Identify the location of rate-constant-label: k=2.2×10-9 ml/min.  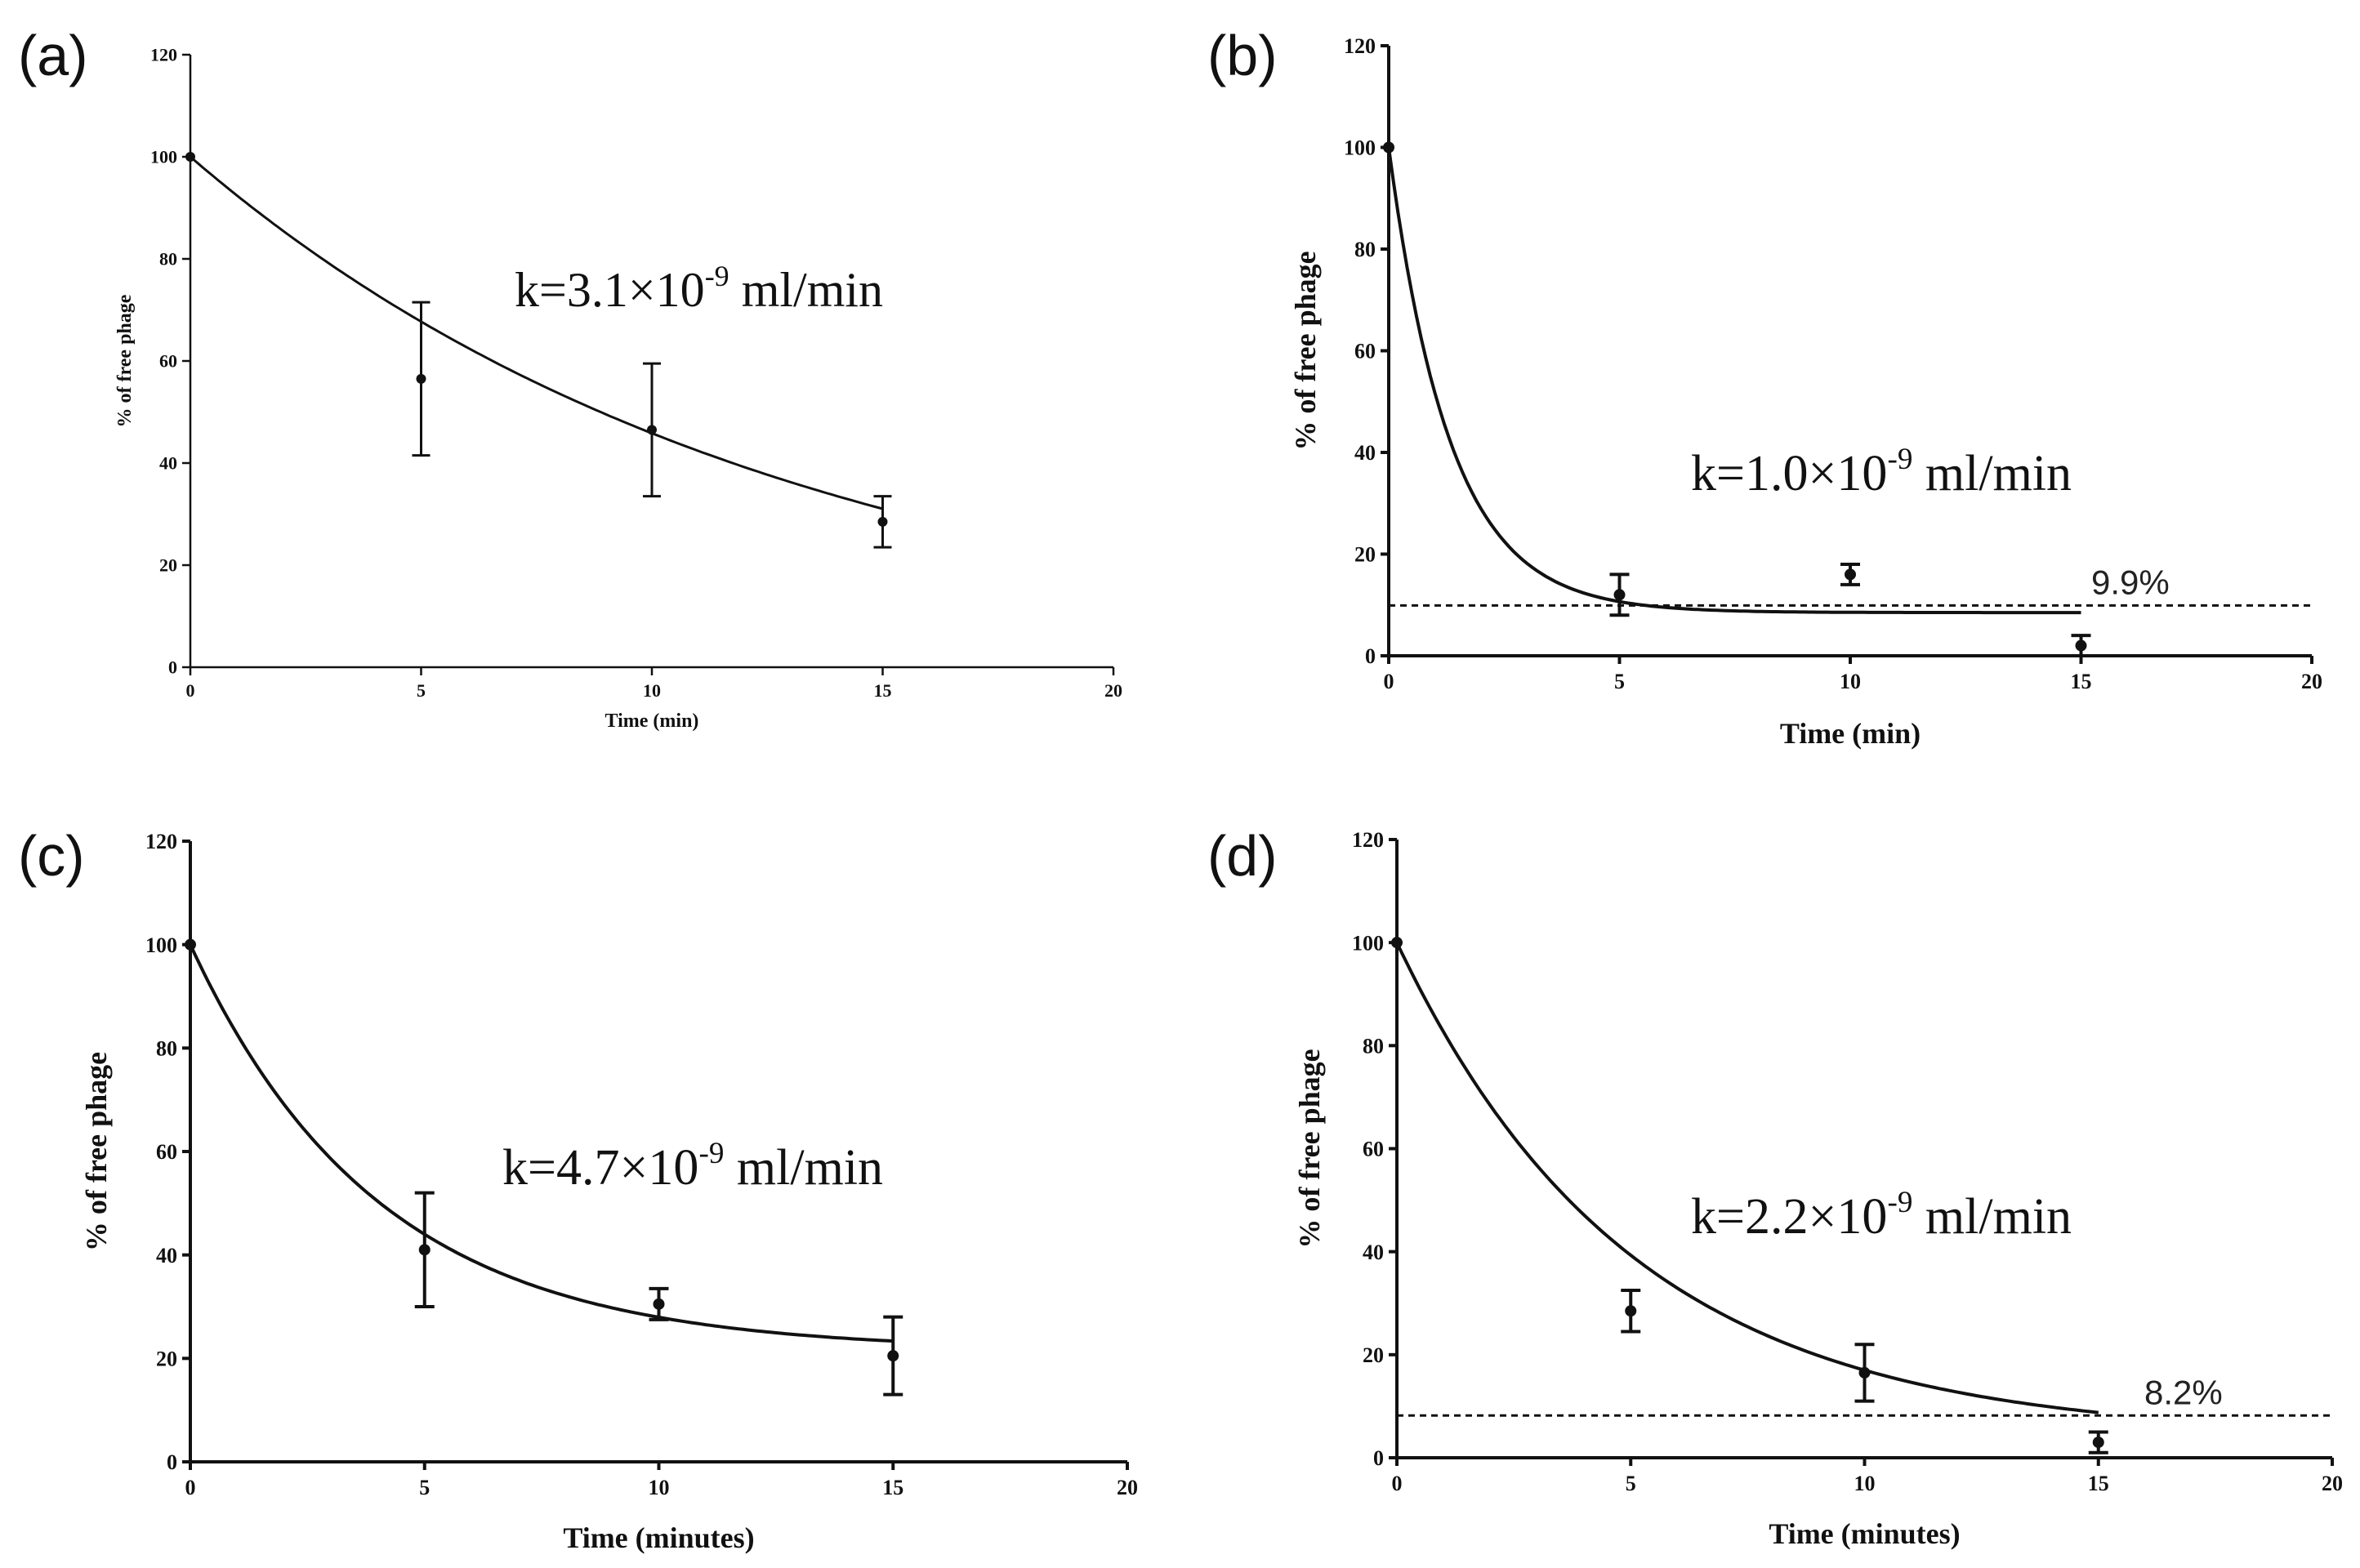
(1882, 1215).